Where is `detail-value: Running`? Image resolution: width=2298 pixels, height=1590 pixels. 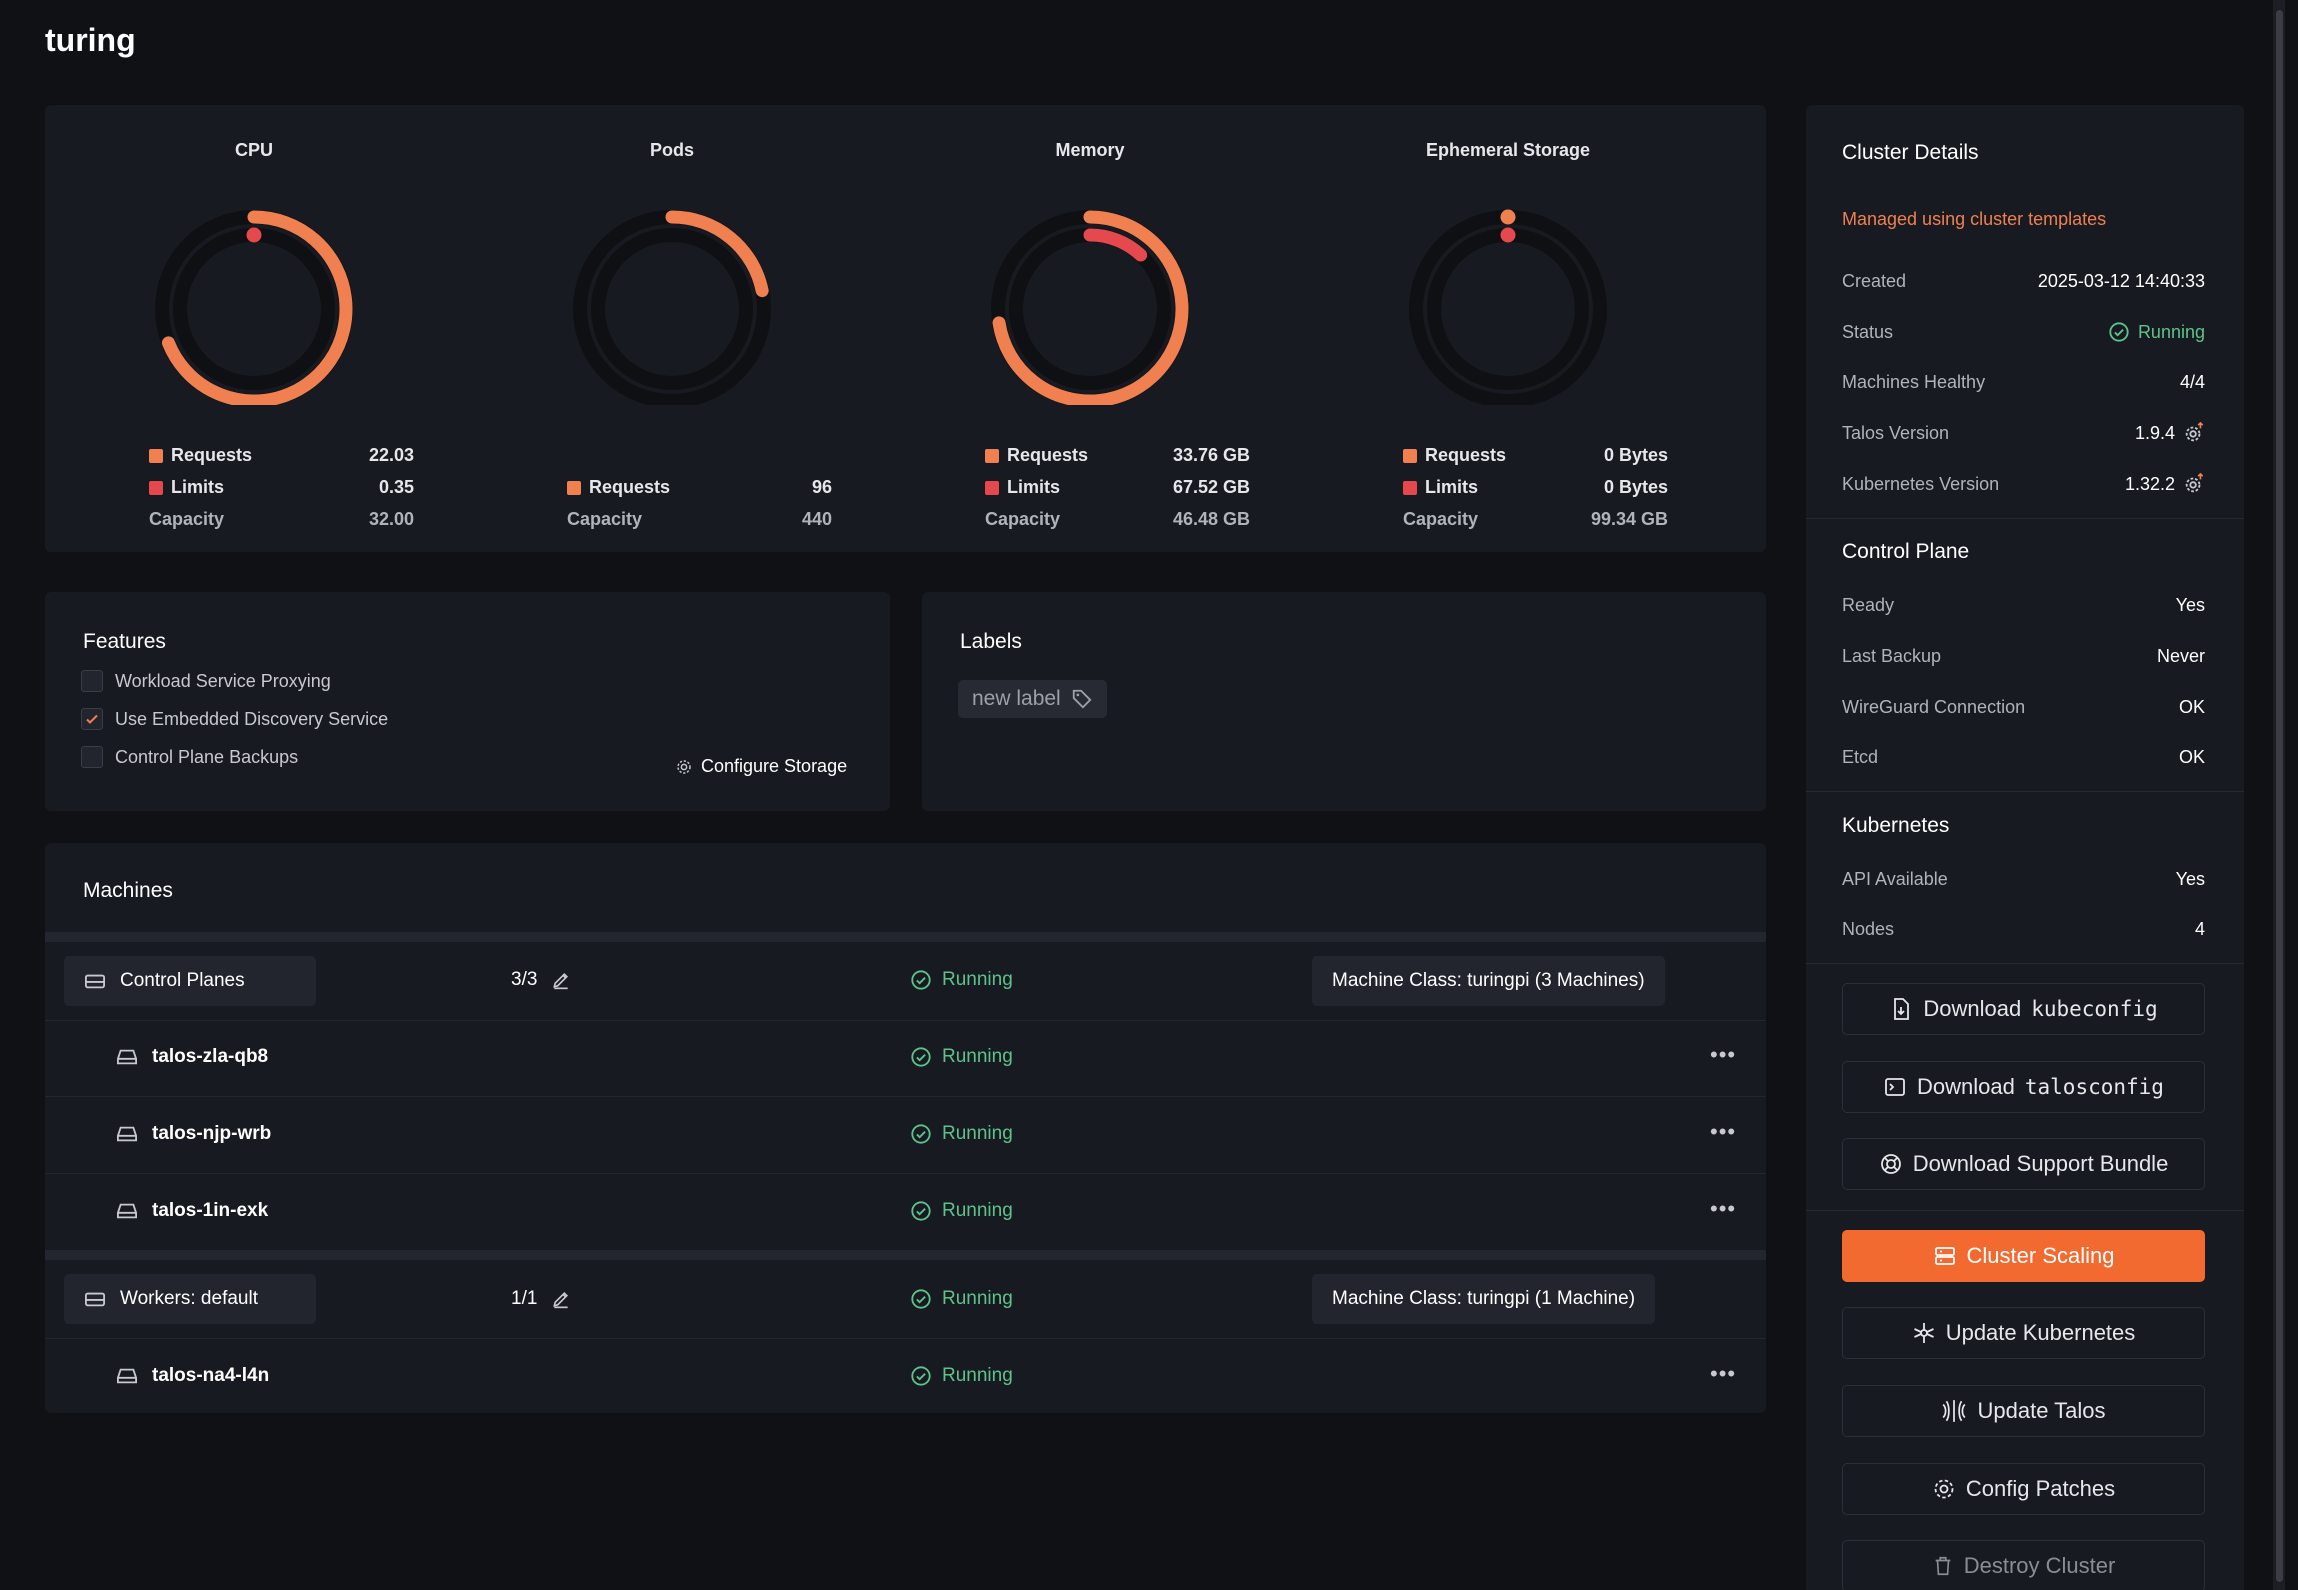
detail-value: Running is located at coordinates (2156, 332).